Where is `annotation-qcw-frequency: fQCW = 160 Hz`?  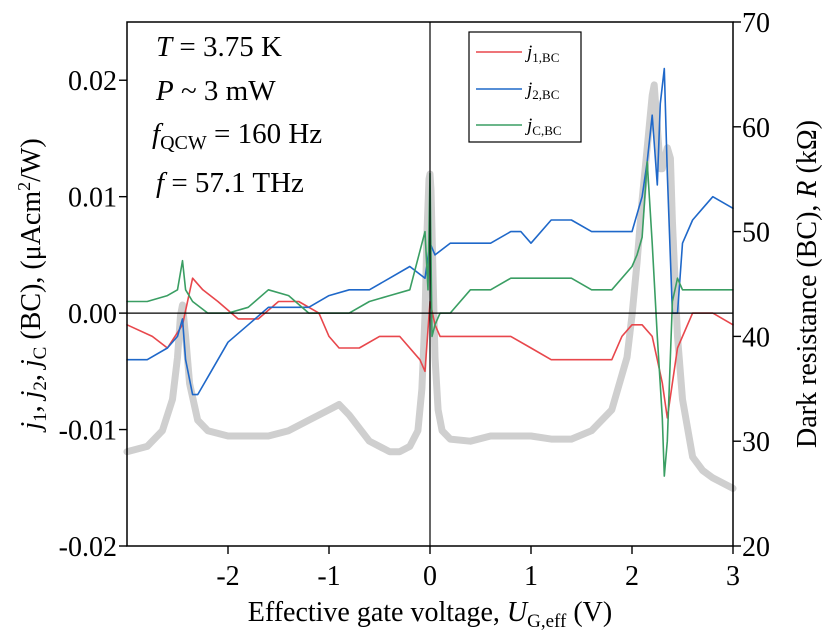
annotation-qcw-frequency: fQCW = 160 Hz is located at coordinates (237, 136).